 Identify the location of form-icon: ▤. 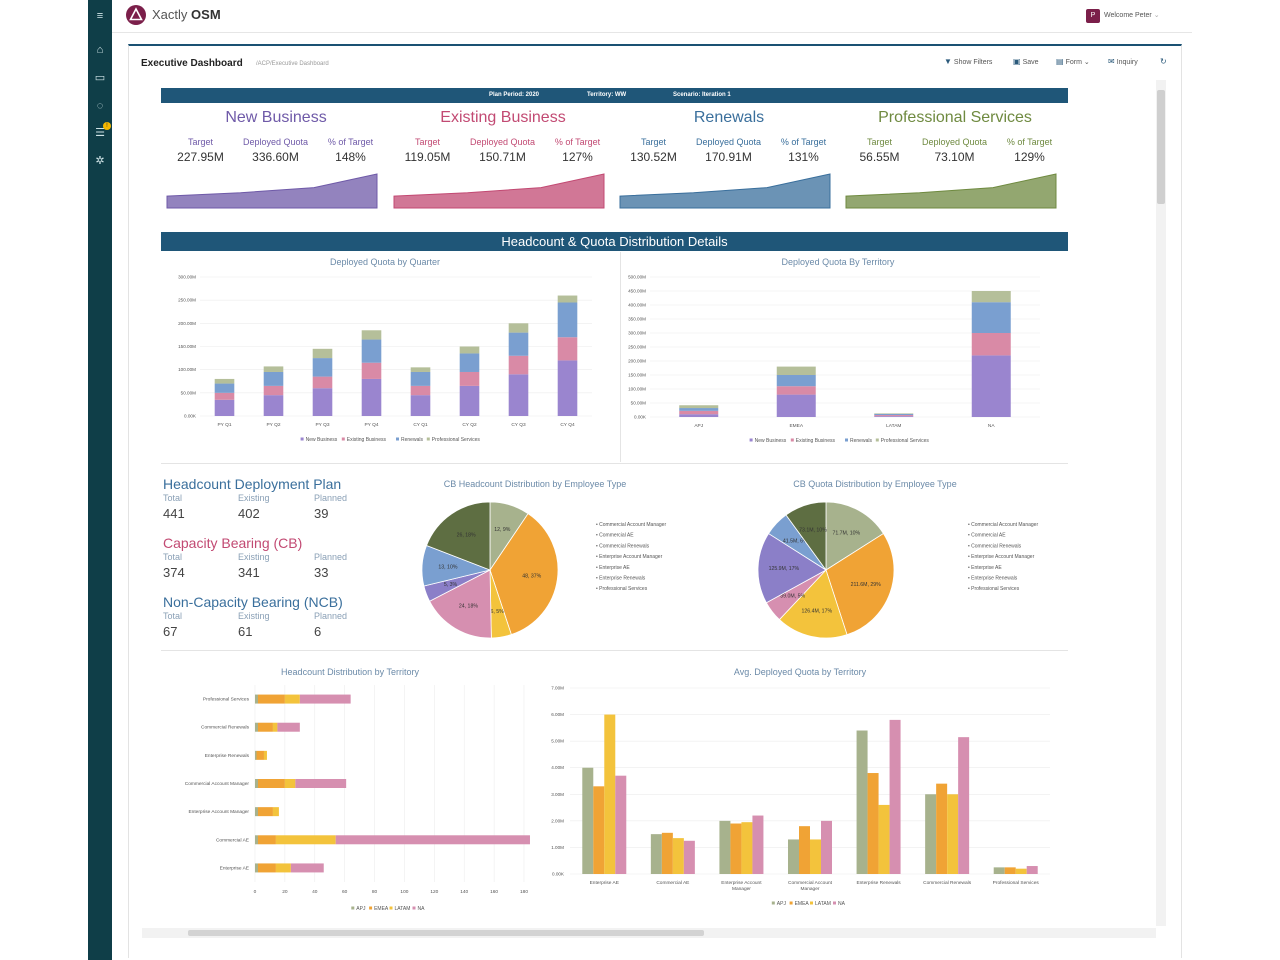
(1060, 61).